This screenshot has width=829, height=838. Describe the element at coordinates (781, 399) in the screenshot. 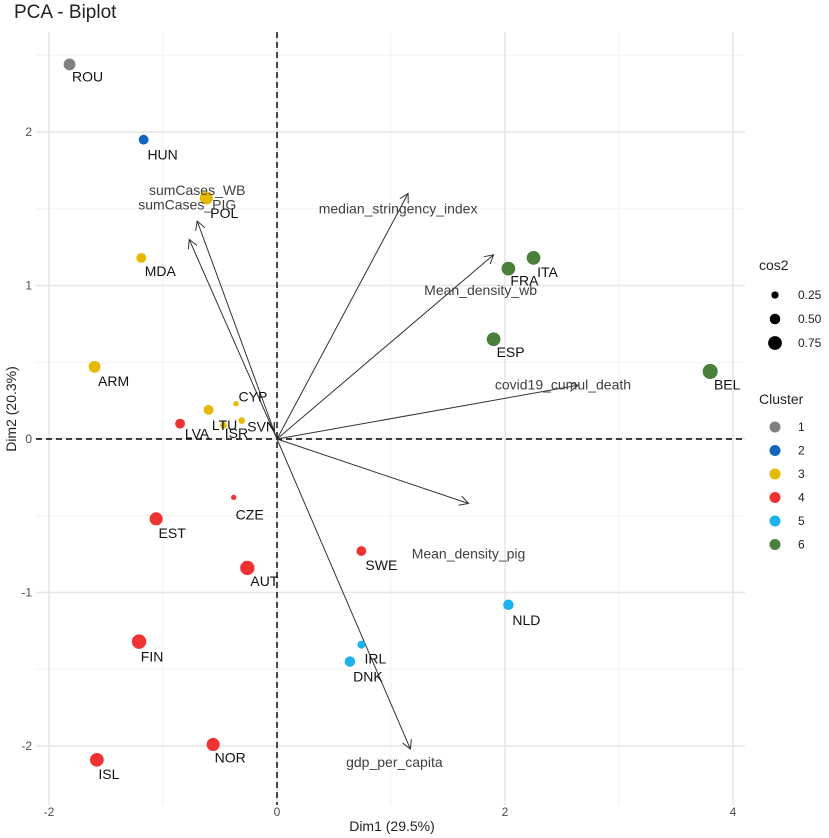

I see `legend-cluster-title: Cluster` at that location.